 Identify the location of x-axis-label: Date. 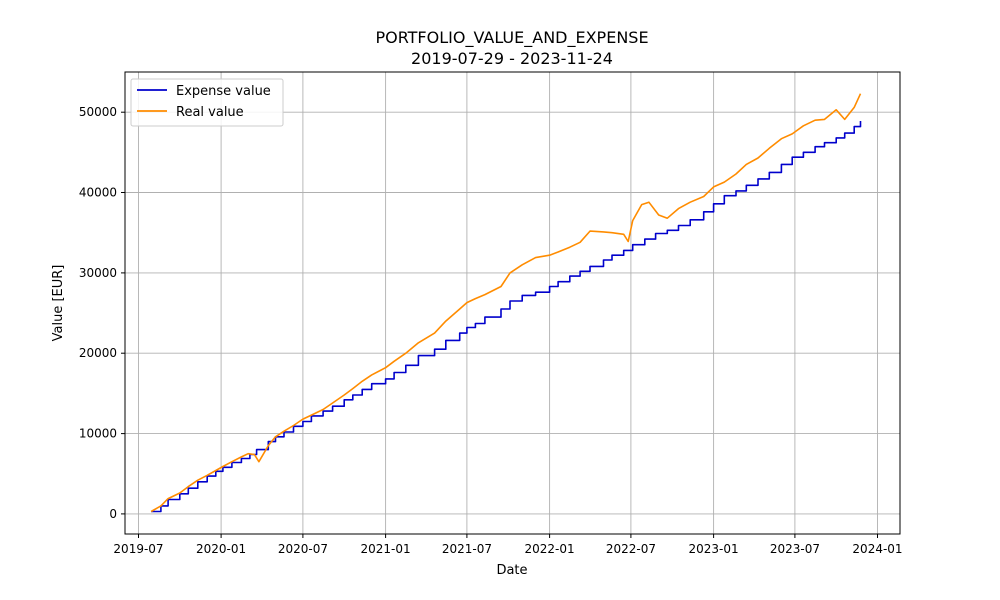
(511, 570).